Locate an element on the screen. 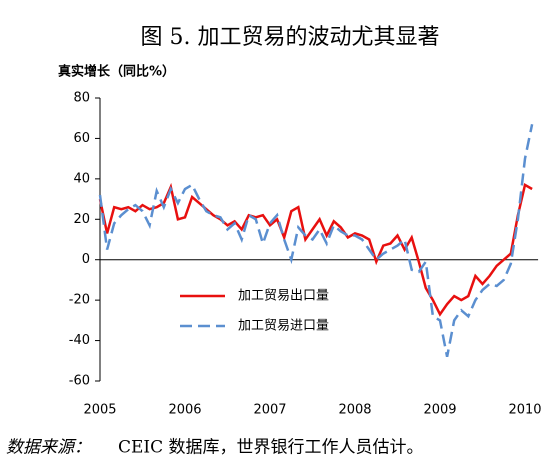  y-tick-label: 40 is located at coordinates (81, 178).